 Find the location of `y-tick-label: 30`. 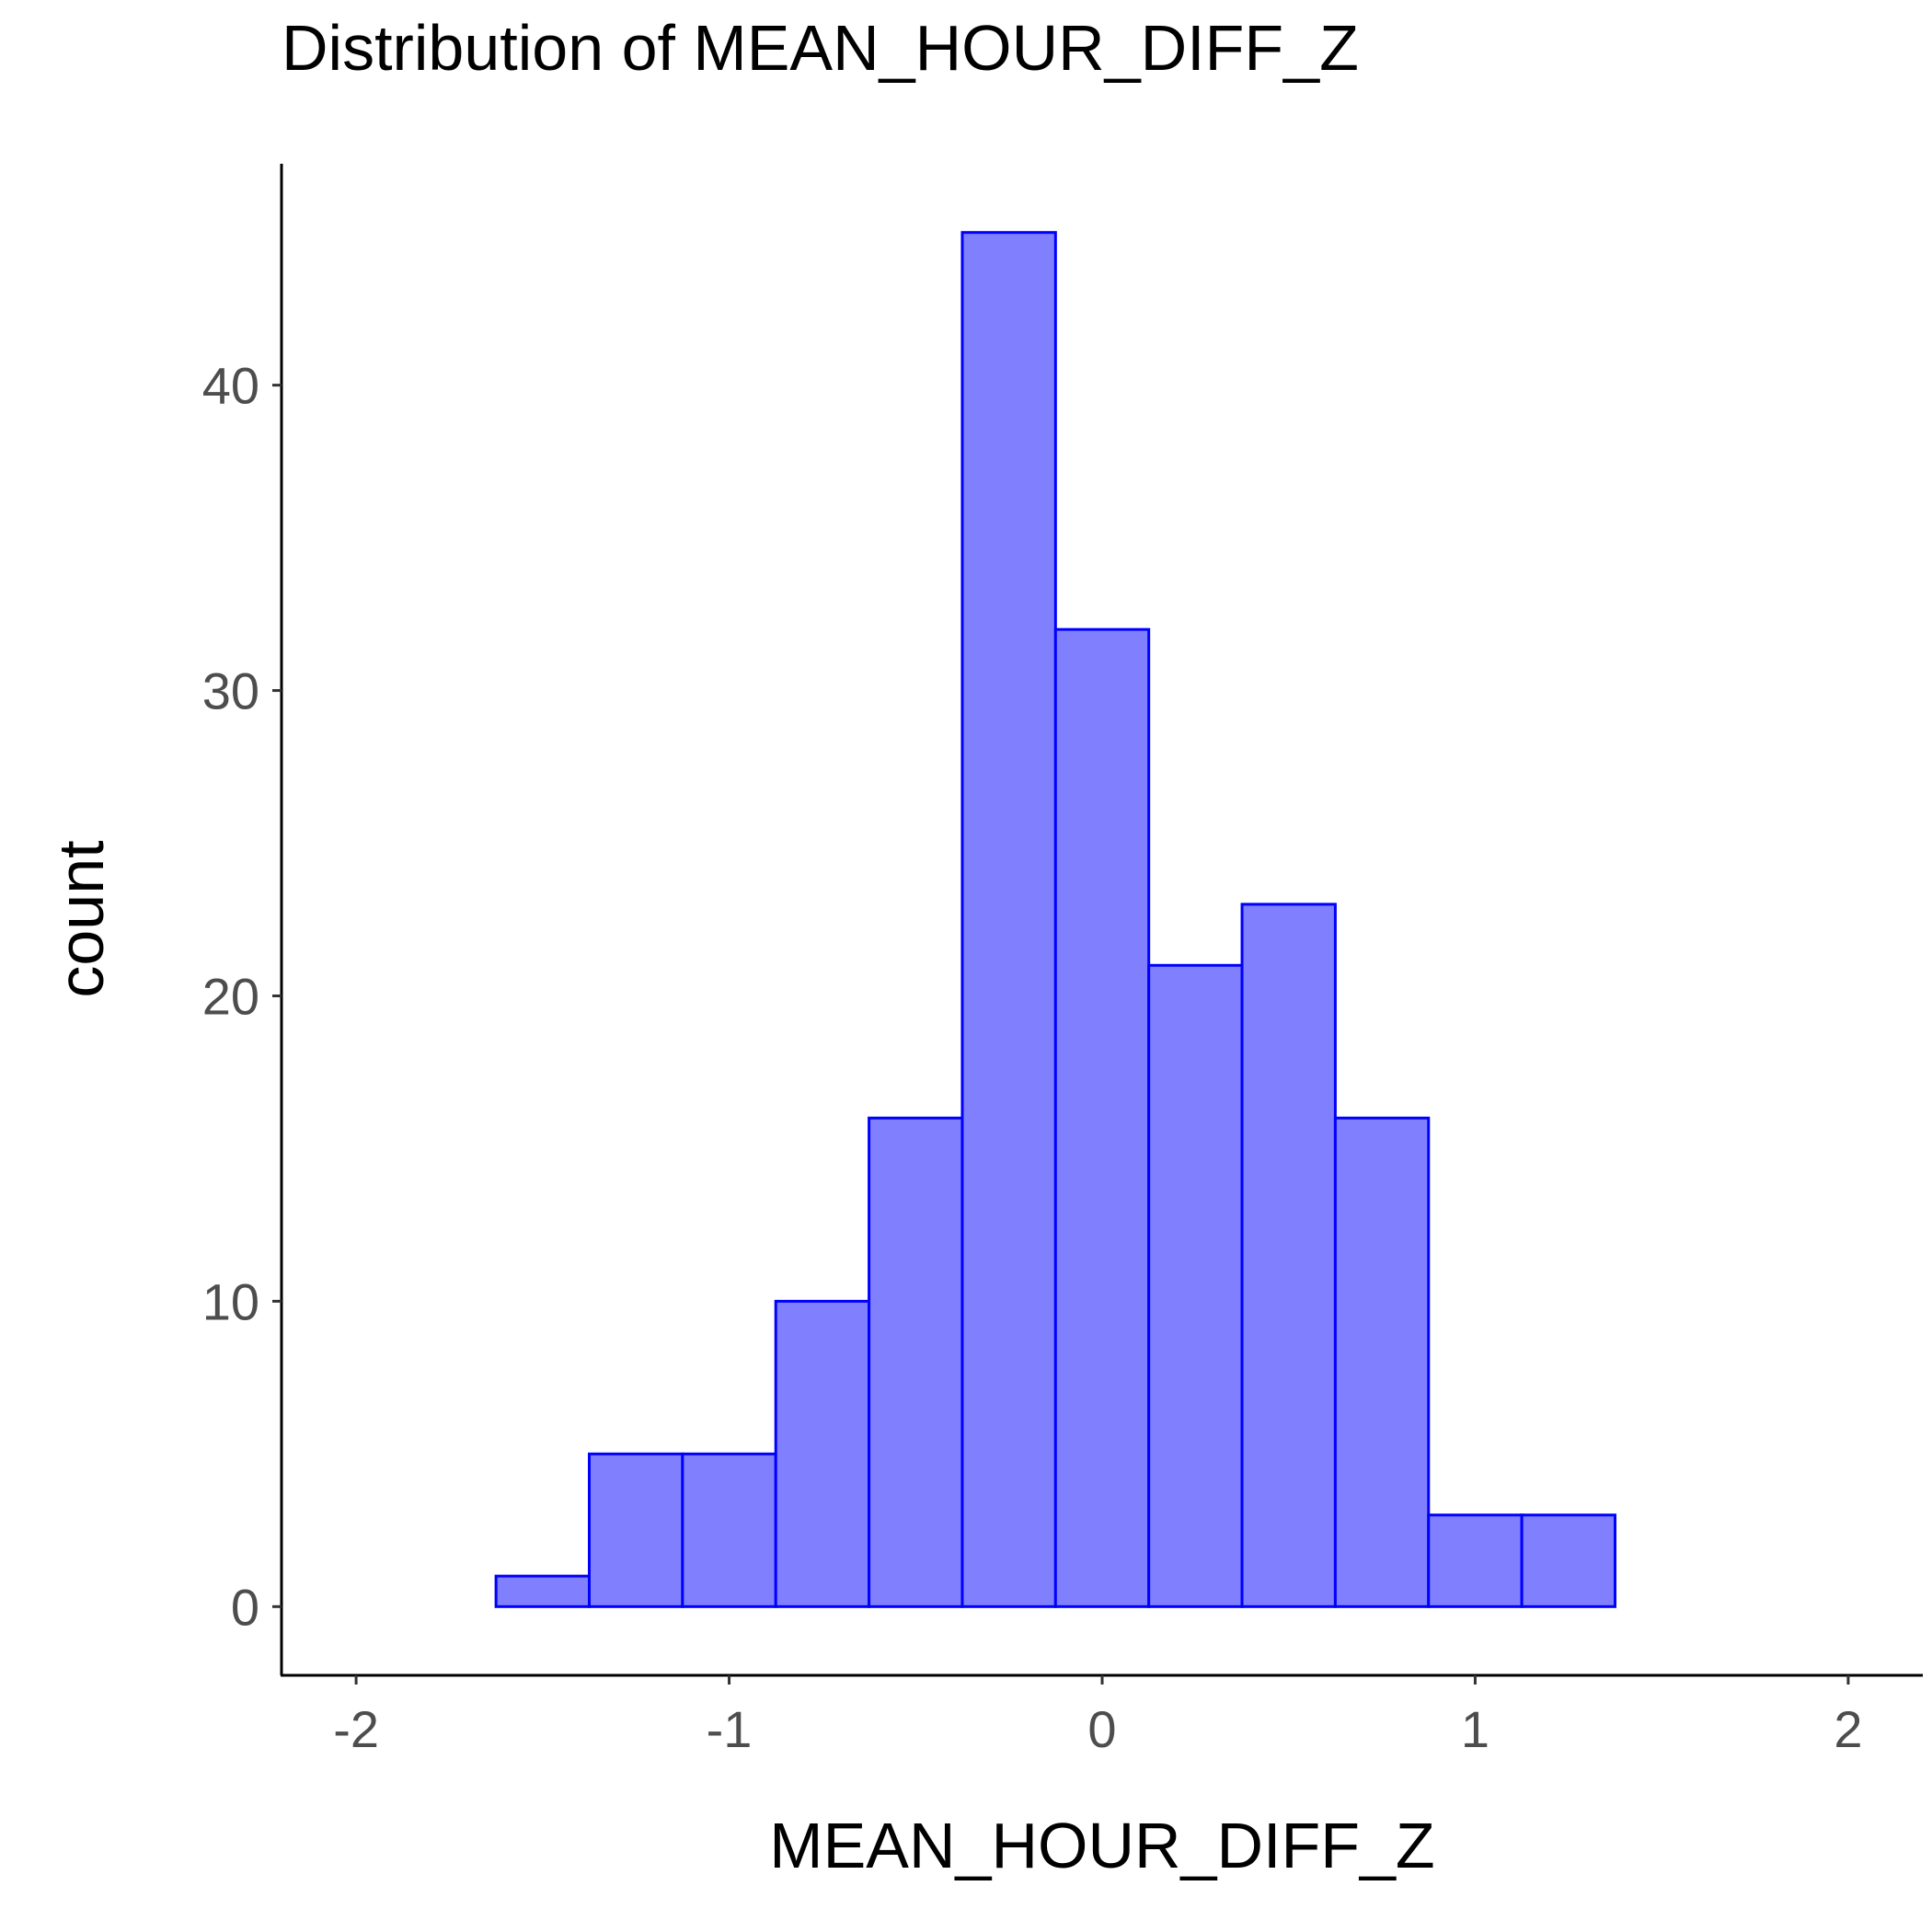

y-tick-label: 30 is located at coordinates (230, 691).